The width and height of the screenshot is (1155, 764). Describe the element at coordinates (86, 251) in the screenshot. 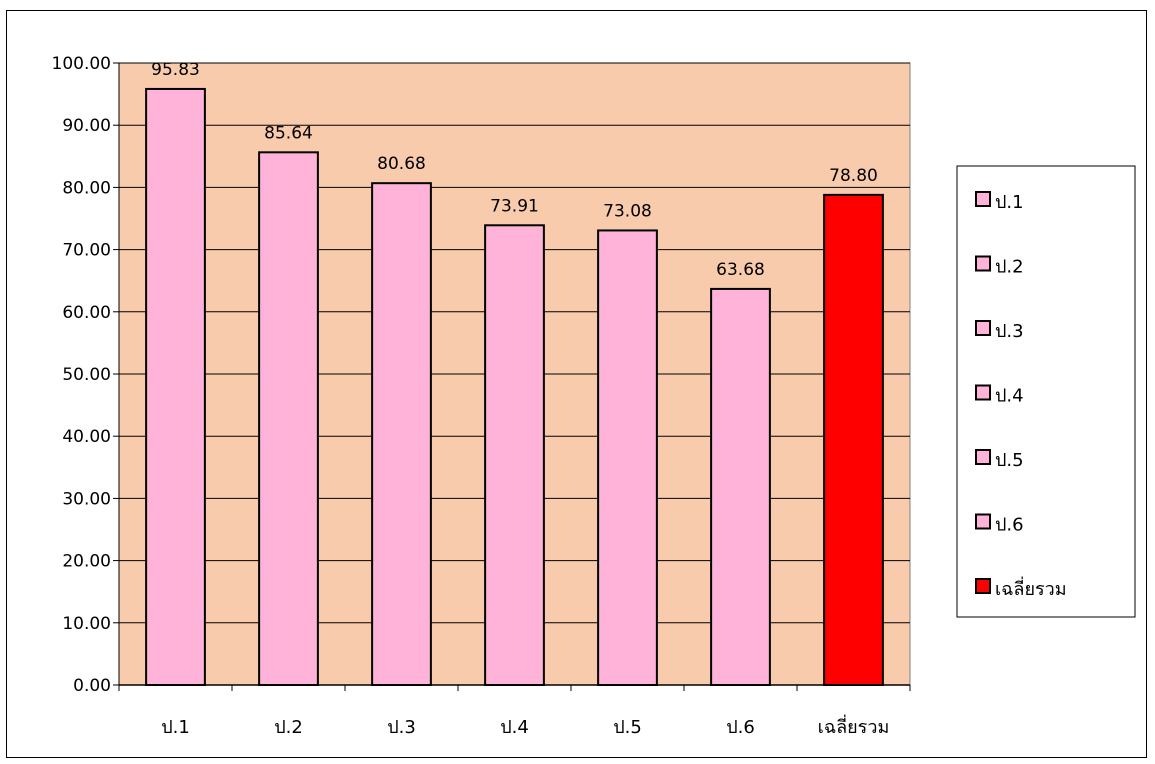

I see `y-tick-label: 70.00` at that location.